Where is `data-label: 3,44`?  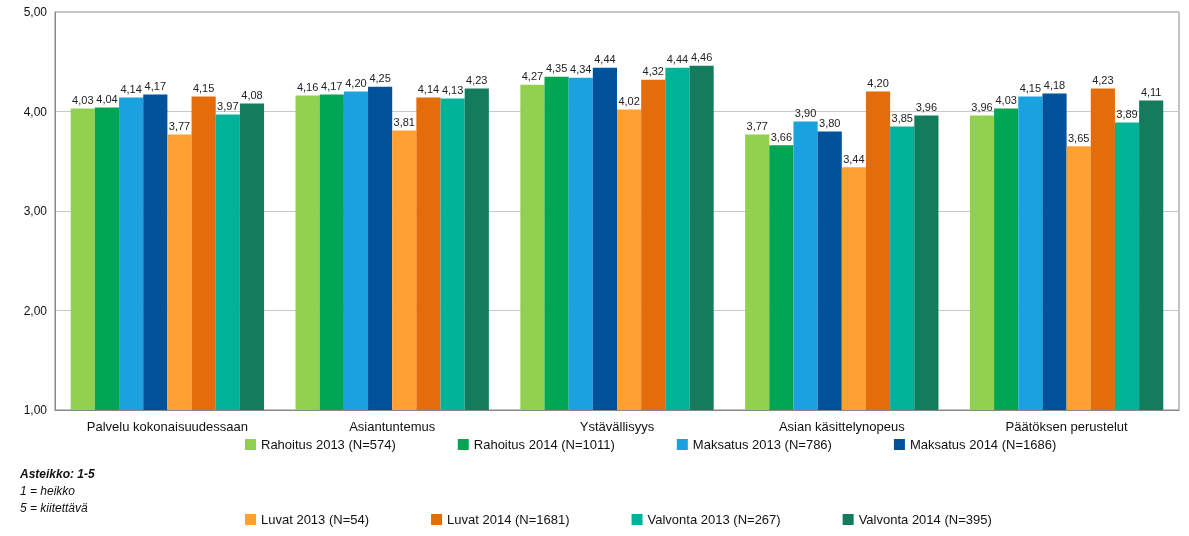 data-label: 3,44 is located at coordinates (854, 158).